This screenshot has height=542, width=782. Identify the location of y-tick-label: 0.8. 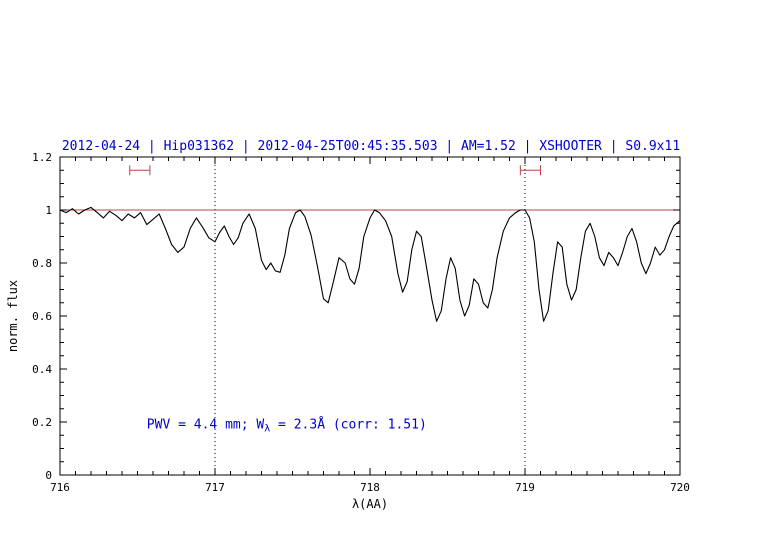
(42, 263).